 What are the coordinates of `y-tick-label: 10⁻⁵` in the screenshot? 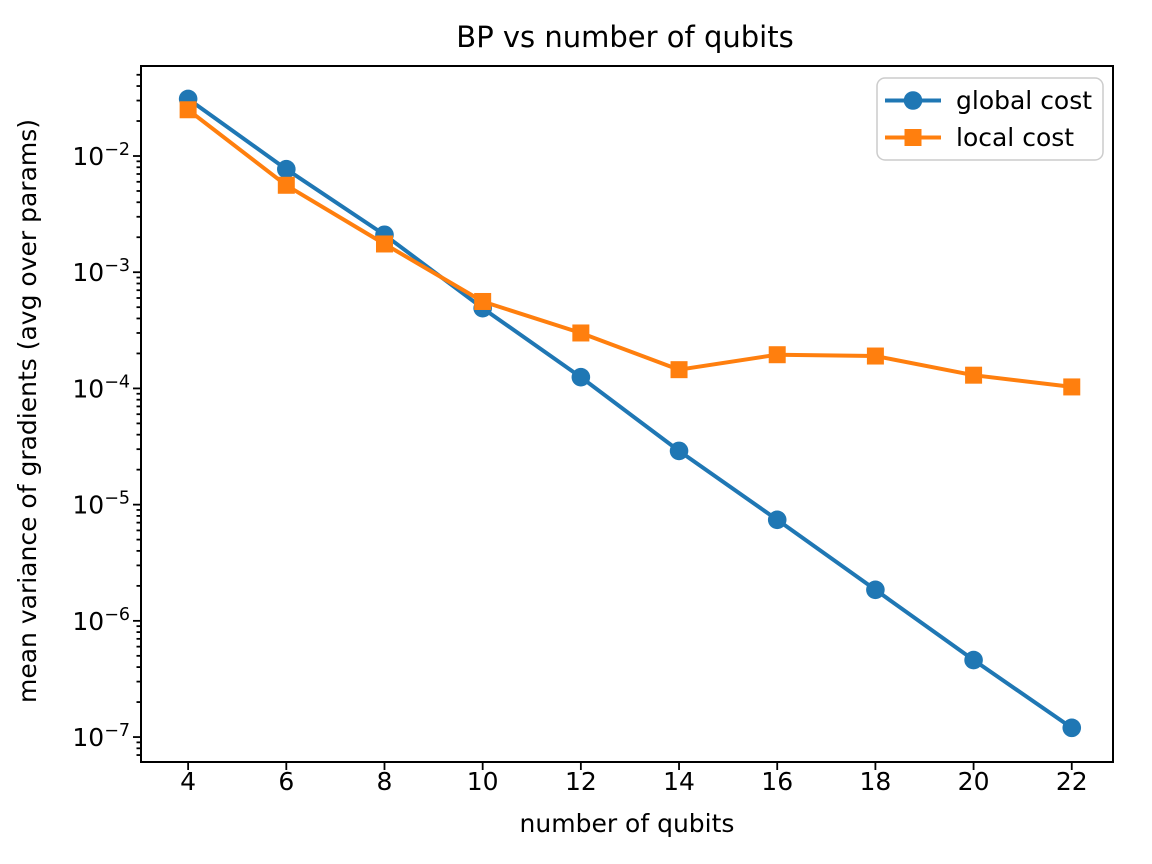 It's located at (101, 504).